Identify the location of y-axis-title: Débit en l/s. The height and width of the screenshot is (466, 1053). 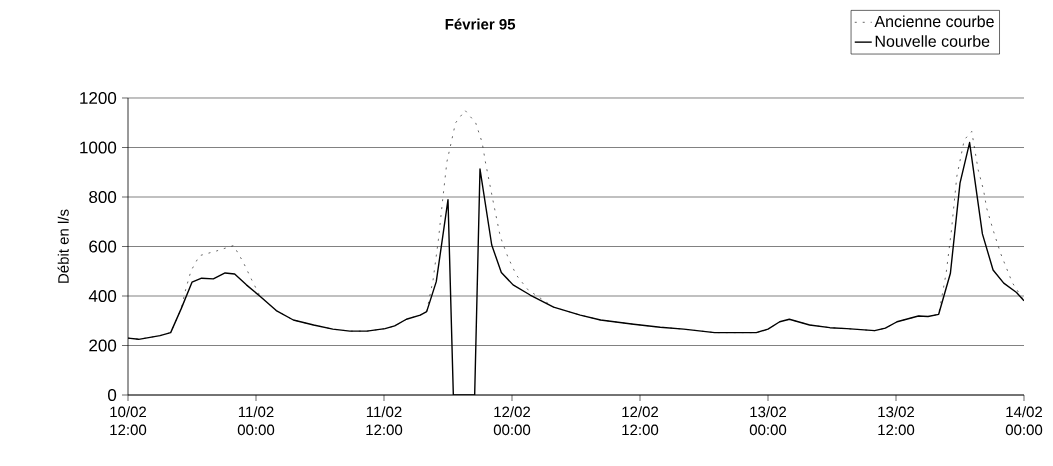
(63, 246).